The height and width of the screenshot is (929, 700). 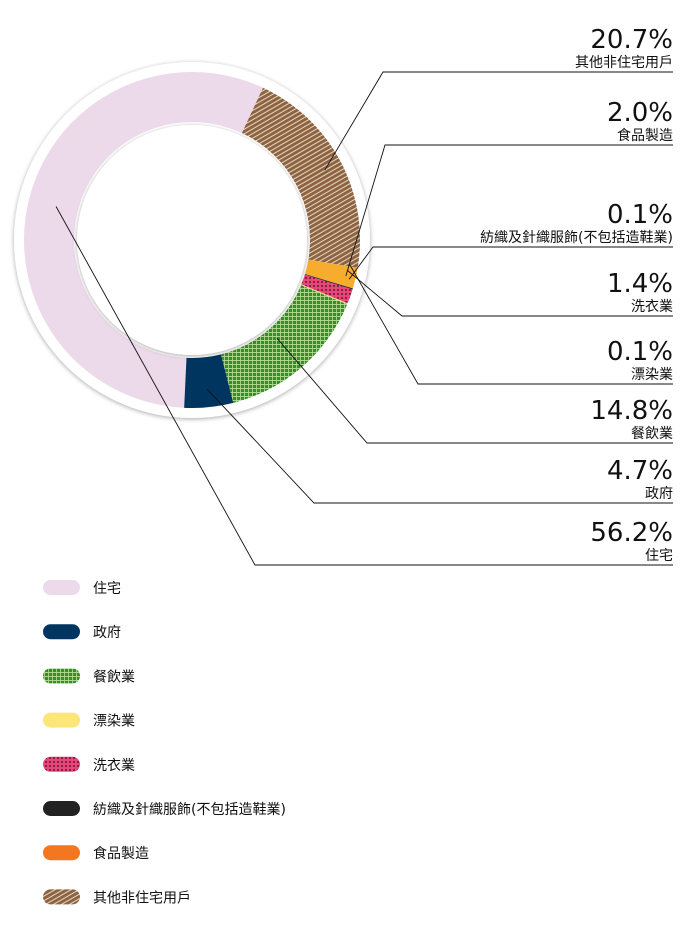 I want to click on legend-item-政府: 政府, so click(x=82, y=632).